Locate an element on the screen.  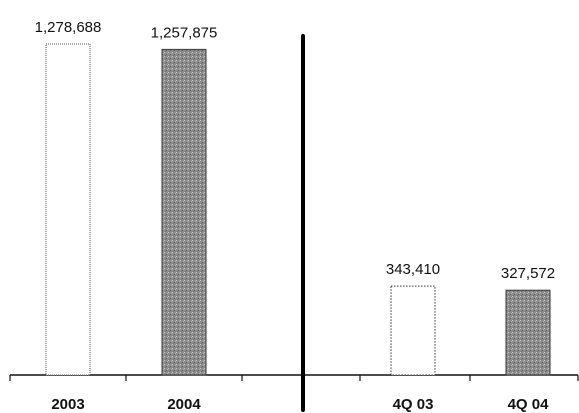
data-label: 1,278,688 is located at coordinates (68, 27).